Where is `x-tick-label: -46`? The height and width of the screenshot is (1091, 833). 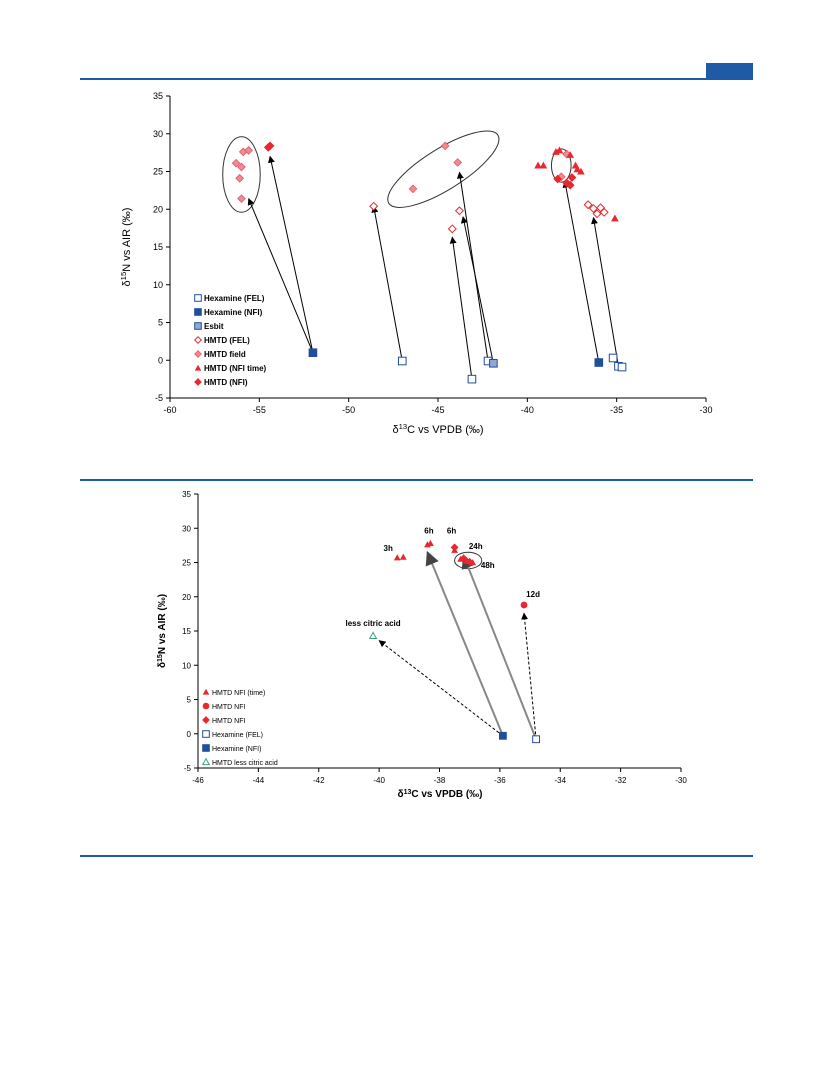
x-tick-label: -46 is located at coordinates (198, 780).